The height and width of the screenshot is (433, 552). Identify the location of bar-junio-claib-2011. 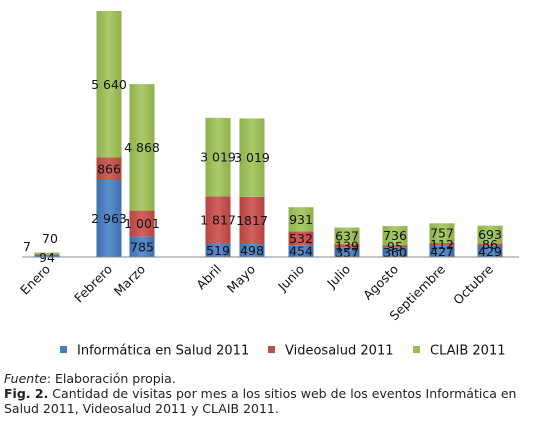
(301, 219).